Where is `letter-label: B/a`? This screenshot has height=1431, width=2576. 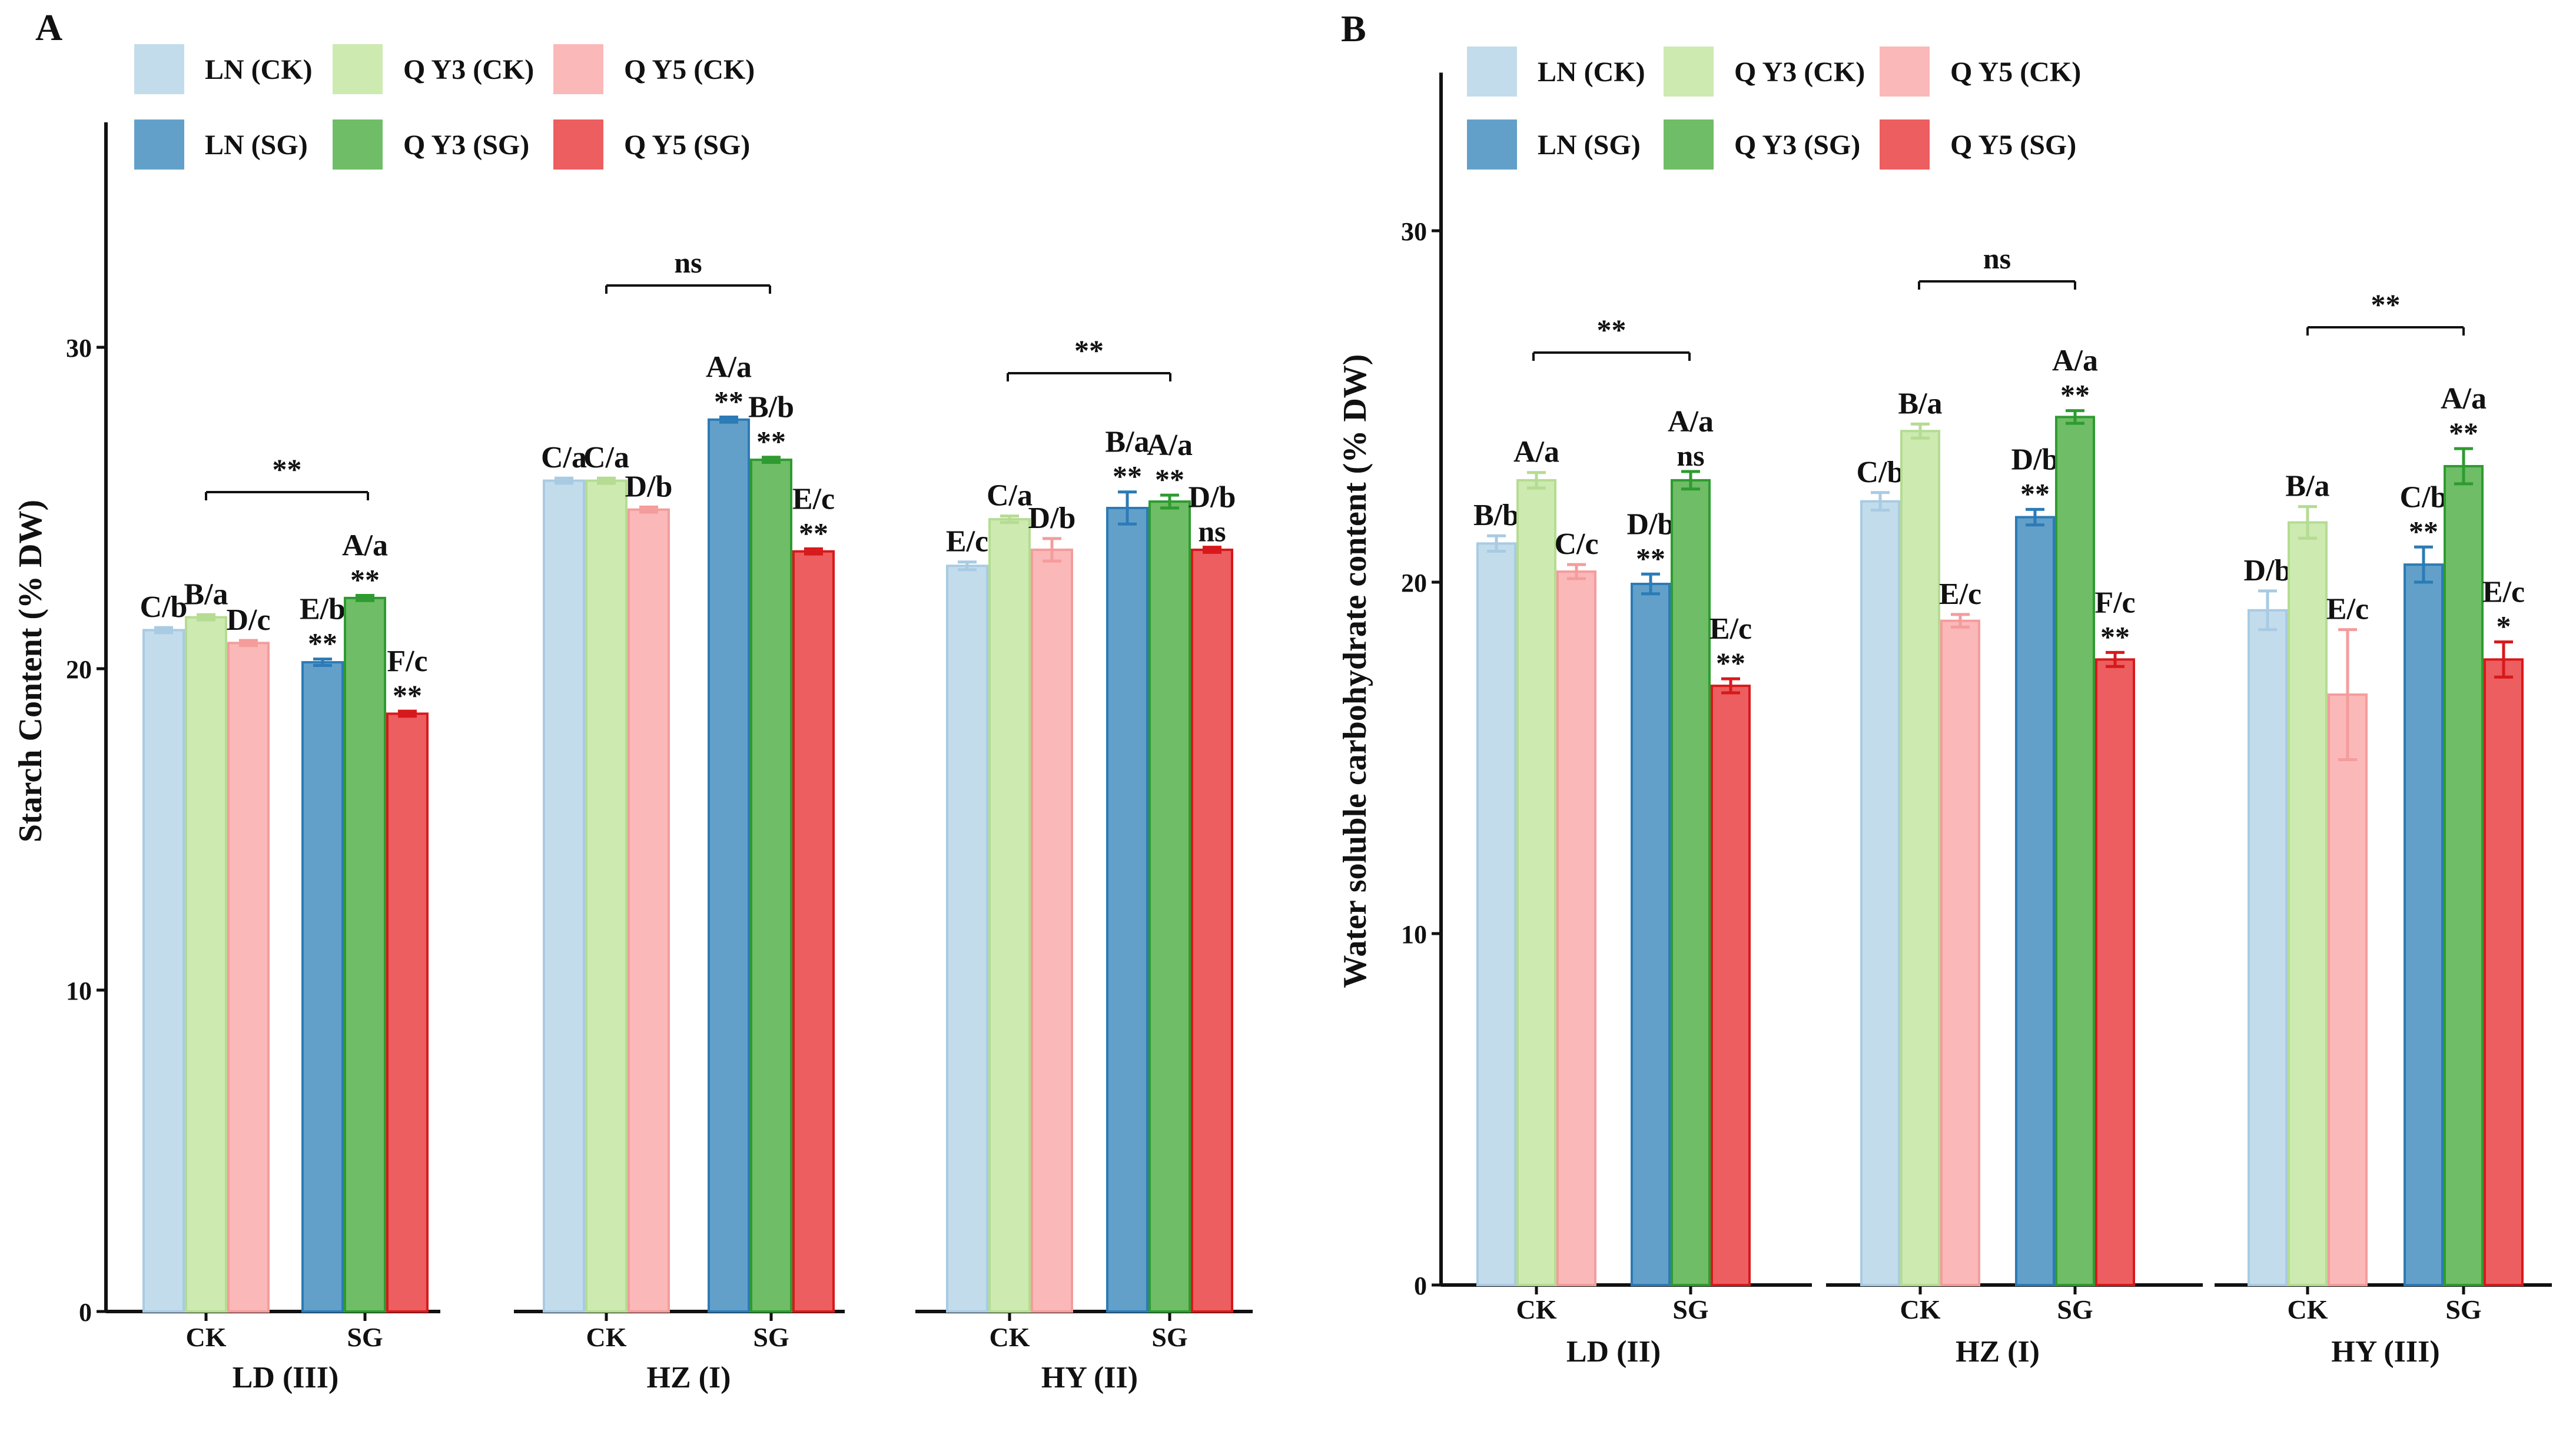
letter-label: B/a is located at coordinates (2307, 486).